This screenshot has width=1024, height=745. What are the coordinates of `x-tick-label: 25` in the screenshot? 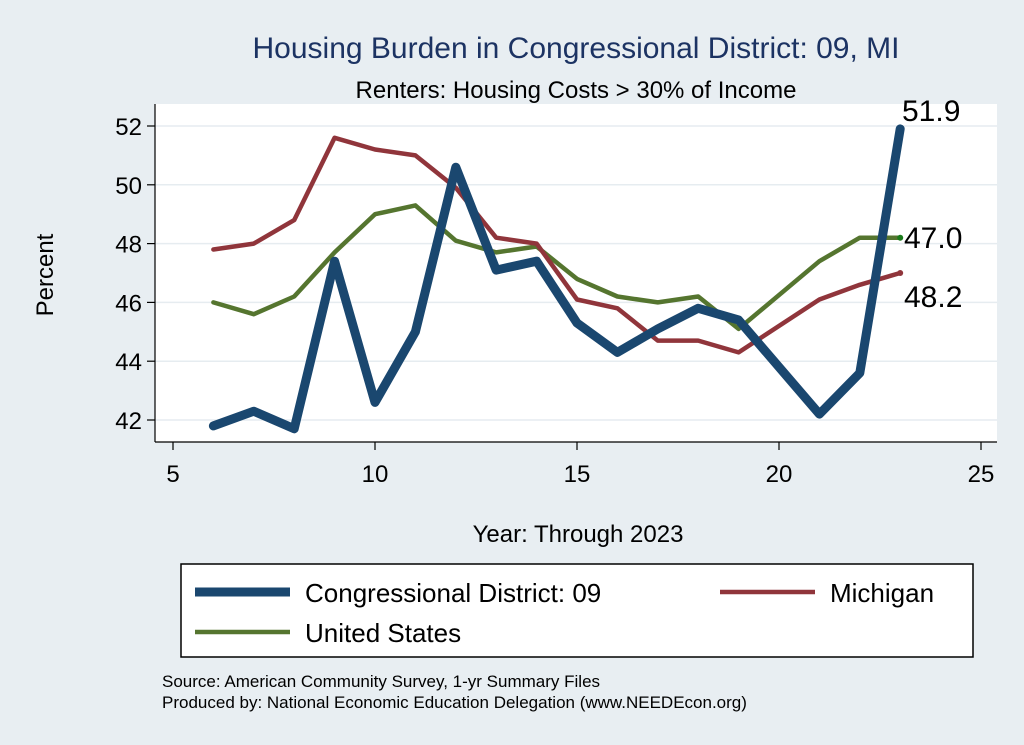 It's located at (981, 474).